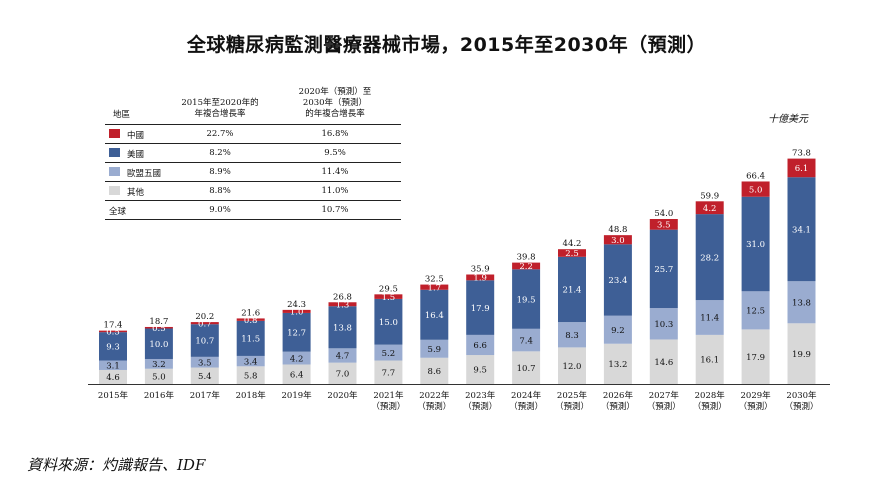 This screenshot has height=491, width=893. Describe the element at coordinates (159, 329) in the screenshot. I see `data-label: 0.5` at that location.